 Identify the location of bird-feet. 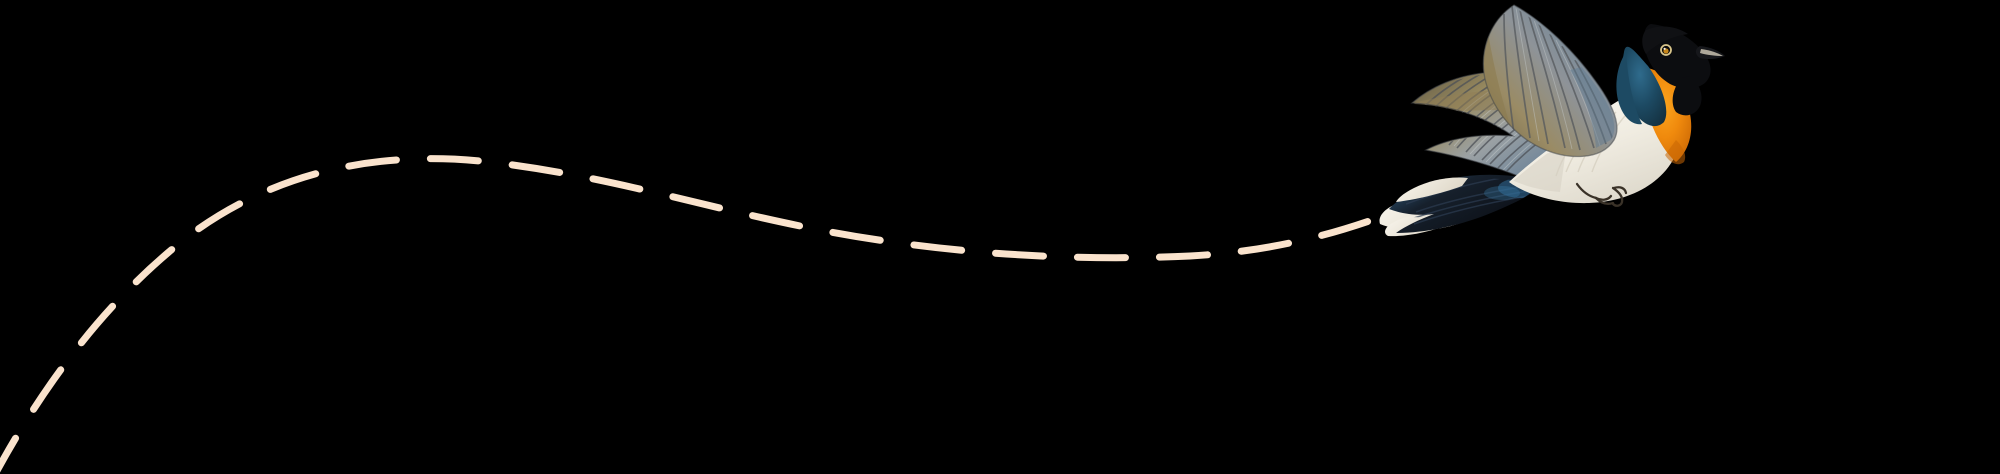
(1601, 194).